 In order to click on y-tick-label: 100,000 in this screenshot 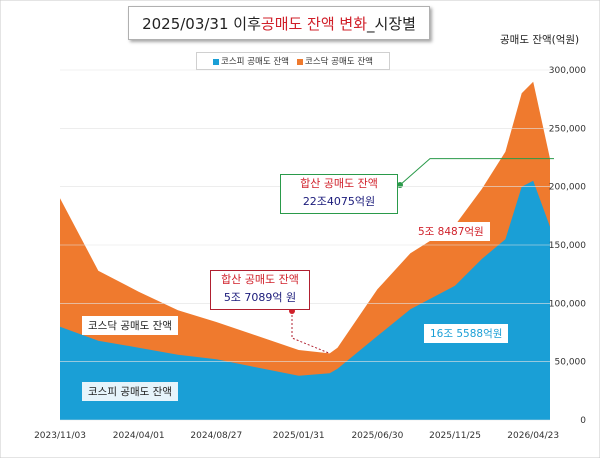, I will do `click(567, 304)`.